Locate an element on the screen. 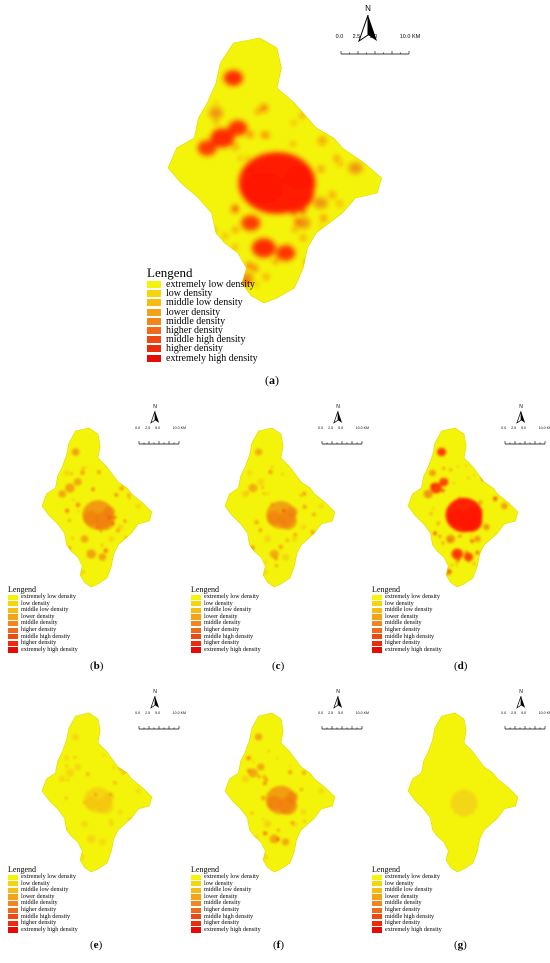  legend-item: extremely low density is located at coordinates (43, 597).